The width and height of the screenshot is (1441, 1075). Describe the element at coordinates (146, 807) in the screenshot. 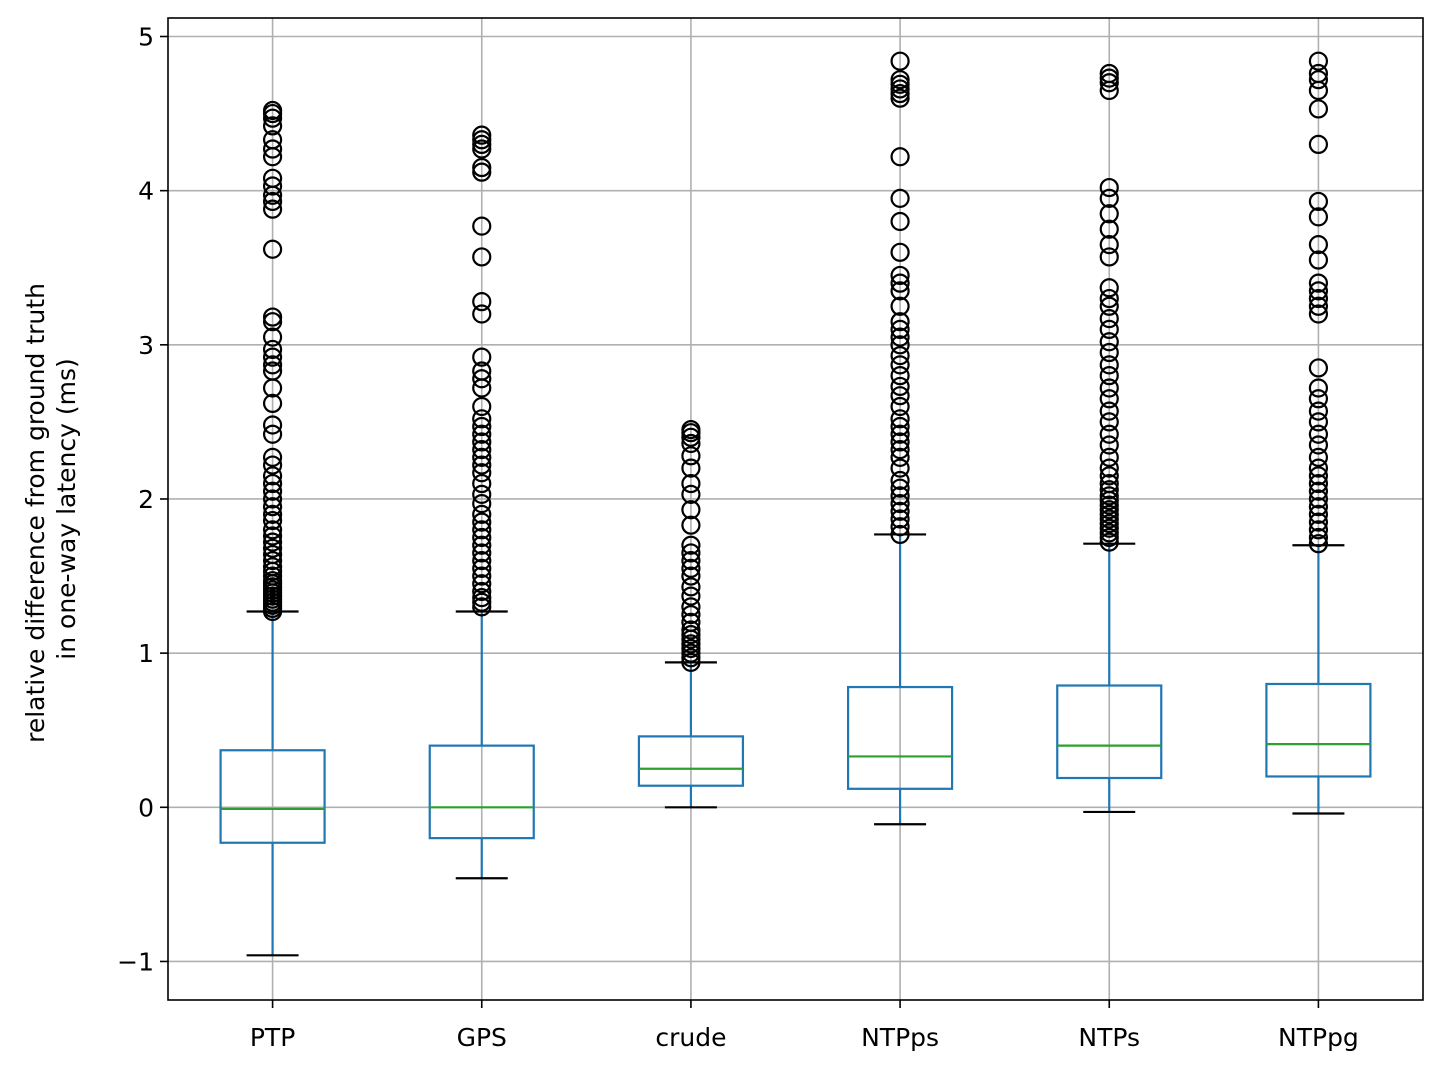

I see `y-tick-label: 0` at that location.